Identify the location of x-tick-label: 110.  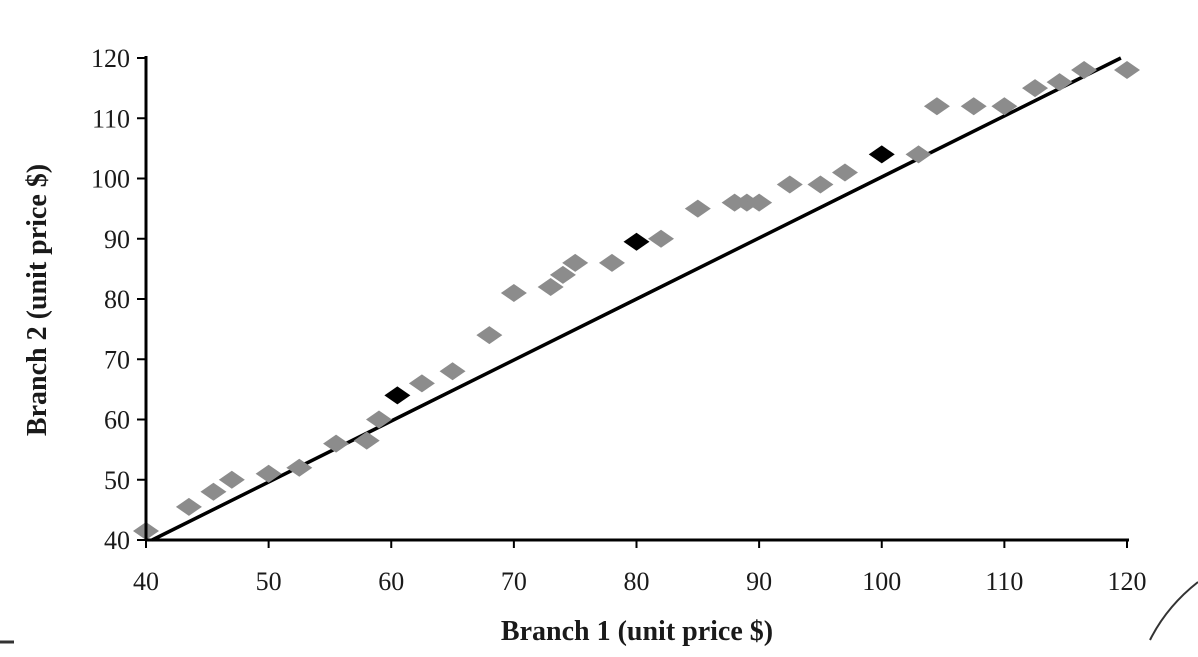
(1004, 581).